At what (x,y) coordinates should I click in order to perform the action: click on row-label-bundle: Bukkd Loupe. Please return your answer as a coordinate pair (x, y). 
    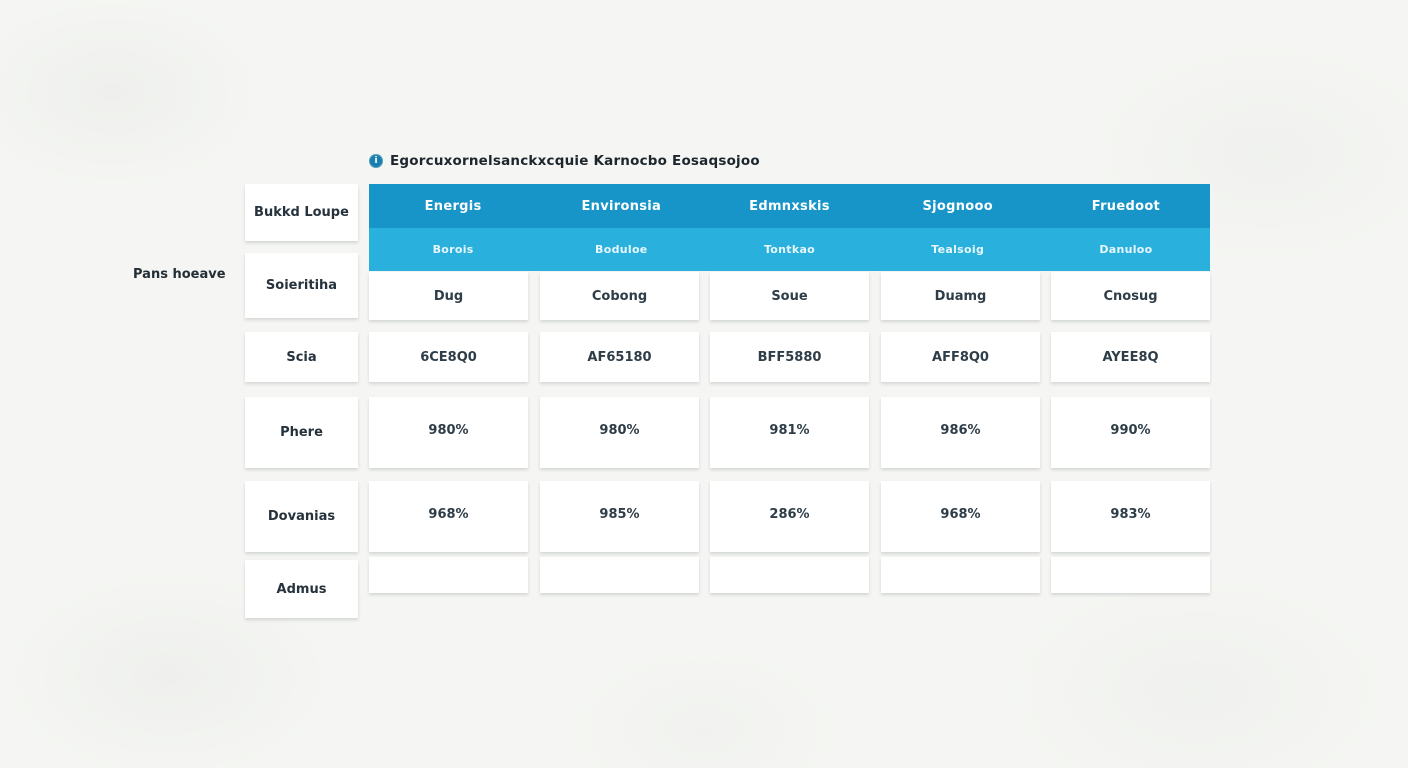
    Looking at the image, I should click on (301, 212).